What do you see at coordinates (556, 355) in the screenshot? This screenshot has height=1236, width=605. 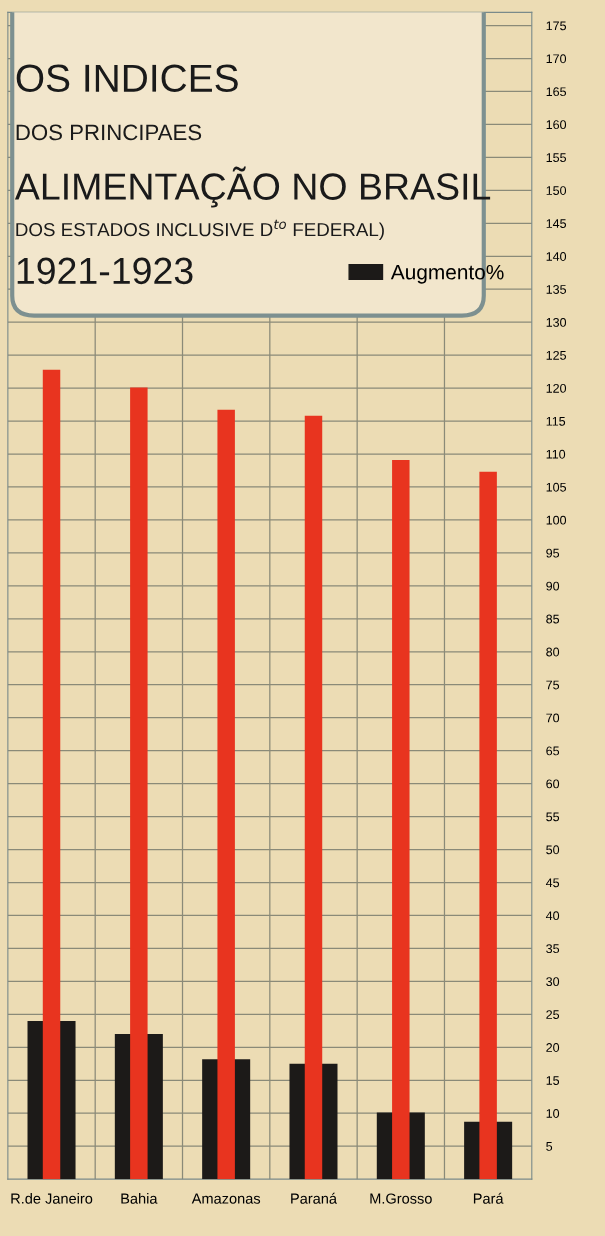 I see `y-tick-label: 125` at bounding box center [556, 355].